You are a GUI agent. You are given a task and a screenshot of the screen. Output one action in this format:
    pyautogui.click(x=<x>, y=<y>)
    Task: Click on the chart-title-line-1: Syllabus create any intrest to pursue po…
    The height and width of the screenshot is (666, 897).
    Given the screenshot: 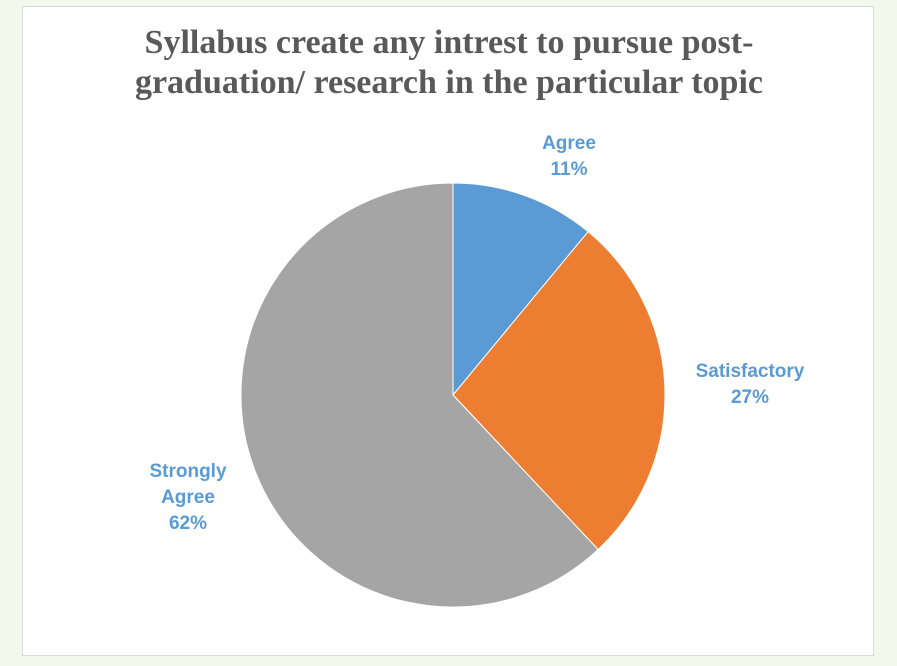 What is the action you would take?
    pyautogui.click(x=449, y=42)
    